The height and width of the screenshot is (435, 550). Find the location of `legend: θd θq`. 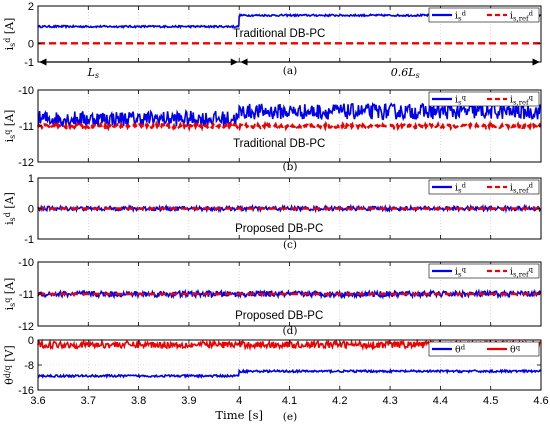

legend: θd θq is located at coordinates (484, 349).